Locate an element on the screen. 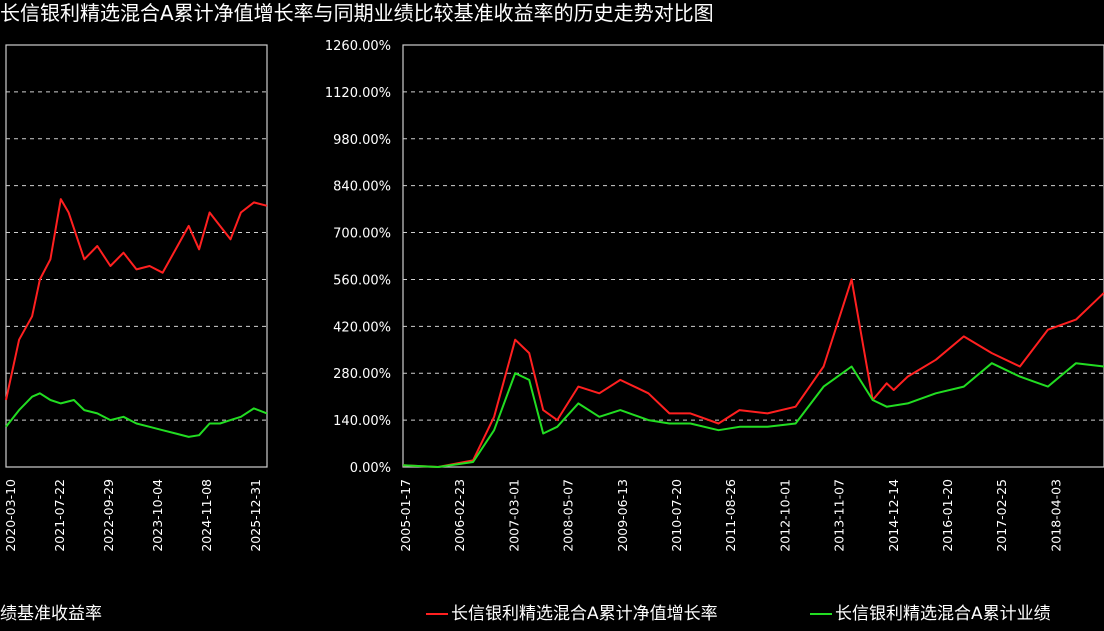 Image resolution: width=1104 pixels, height=631 pixels. y-tick-label: 420.00% is located at coordinates (362, 327).